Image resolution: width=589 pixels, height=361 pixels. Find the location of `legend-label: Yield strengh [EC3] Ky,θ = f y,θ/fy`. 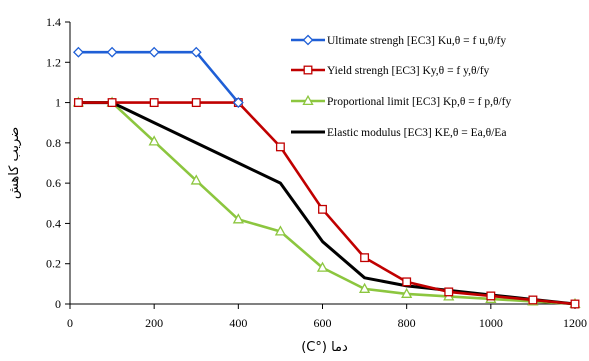

legend-label: Yield strengh [EC3] Ky,θ = f y,θ/fy is located at coordinates (408, 71).